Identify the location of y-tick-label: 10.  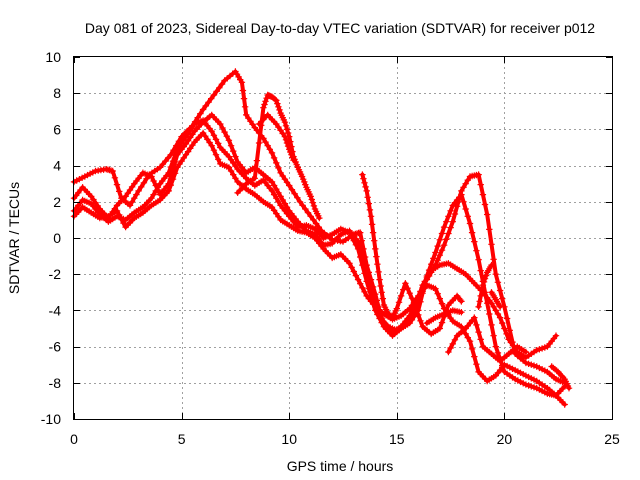
(53, 57).